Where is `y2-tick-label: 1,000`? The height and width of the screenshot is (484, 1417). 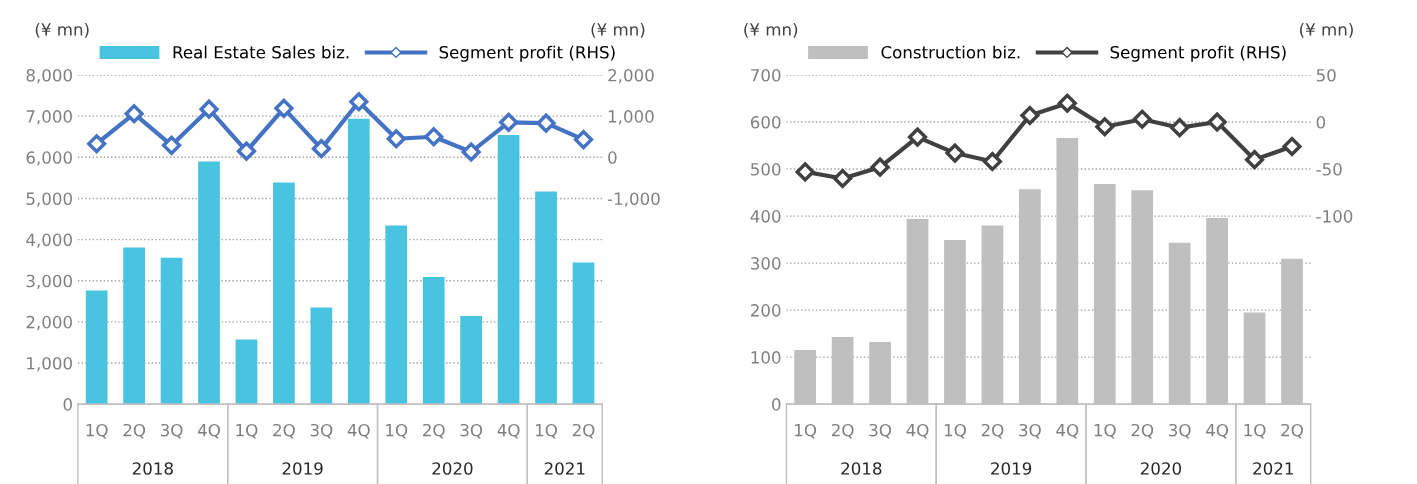
y2-tick-label: 1,000 is located at coordinates (631, 117).